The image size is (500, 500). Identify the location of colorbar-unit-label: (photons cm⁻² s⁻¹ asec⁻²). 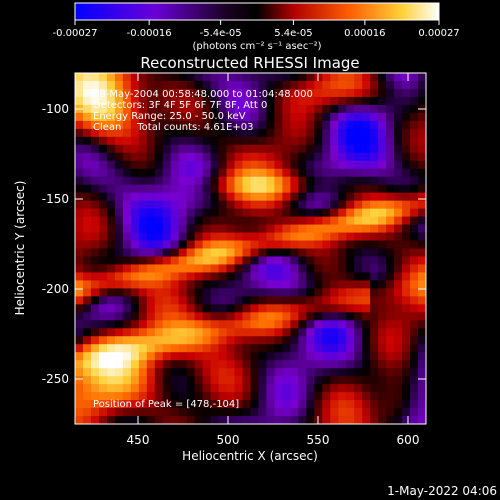
(256, 46).